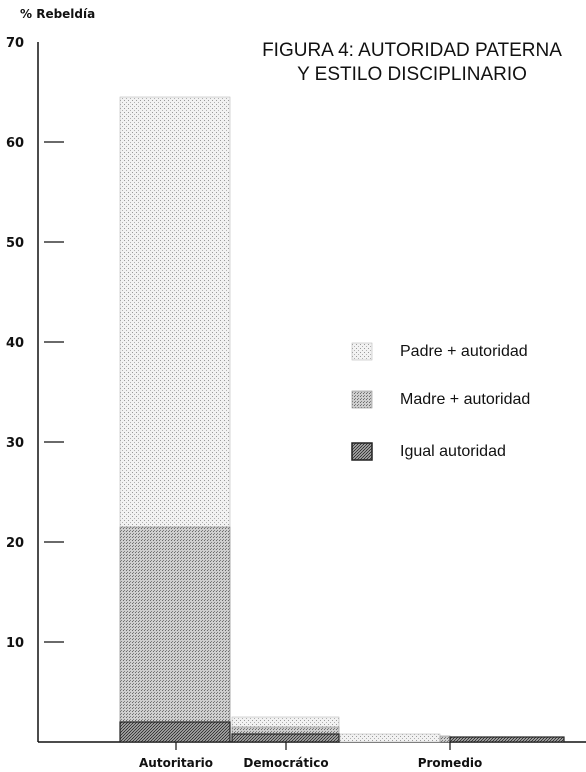  Describe the element at coordinates (176, 763) in the screenshot. I see `x-category-label: Autoritario` at that location.